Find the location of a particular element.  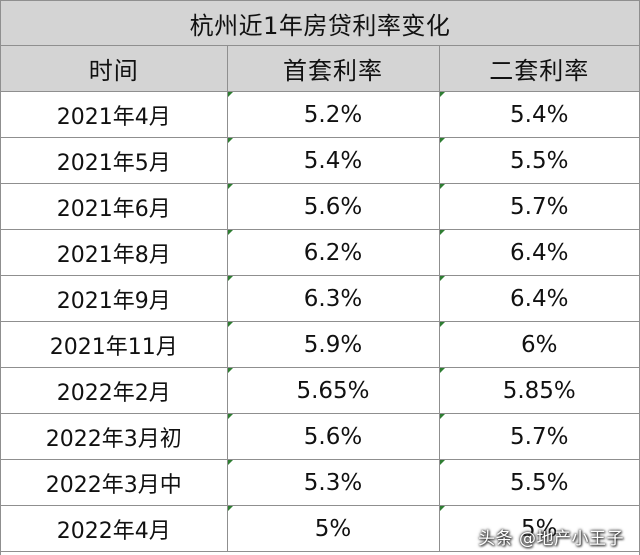

row-date: 2022年3月初 is located at coordinates (114, 436).